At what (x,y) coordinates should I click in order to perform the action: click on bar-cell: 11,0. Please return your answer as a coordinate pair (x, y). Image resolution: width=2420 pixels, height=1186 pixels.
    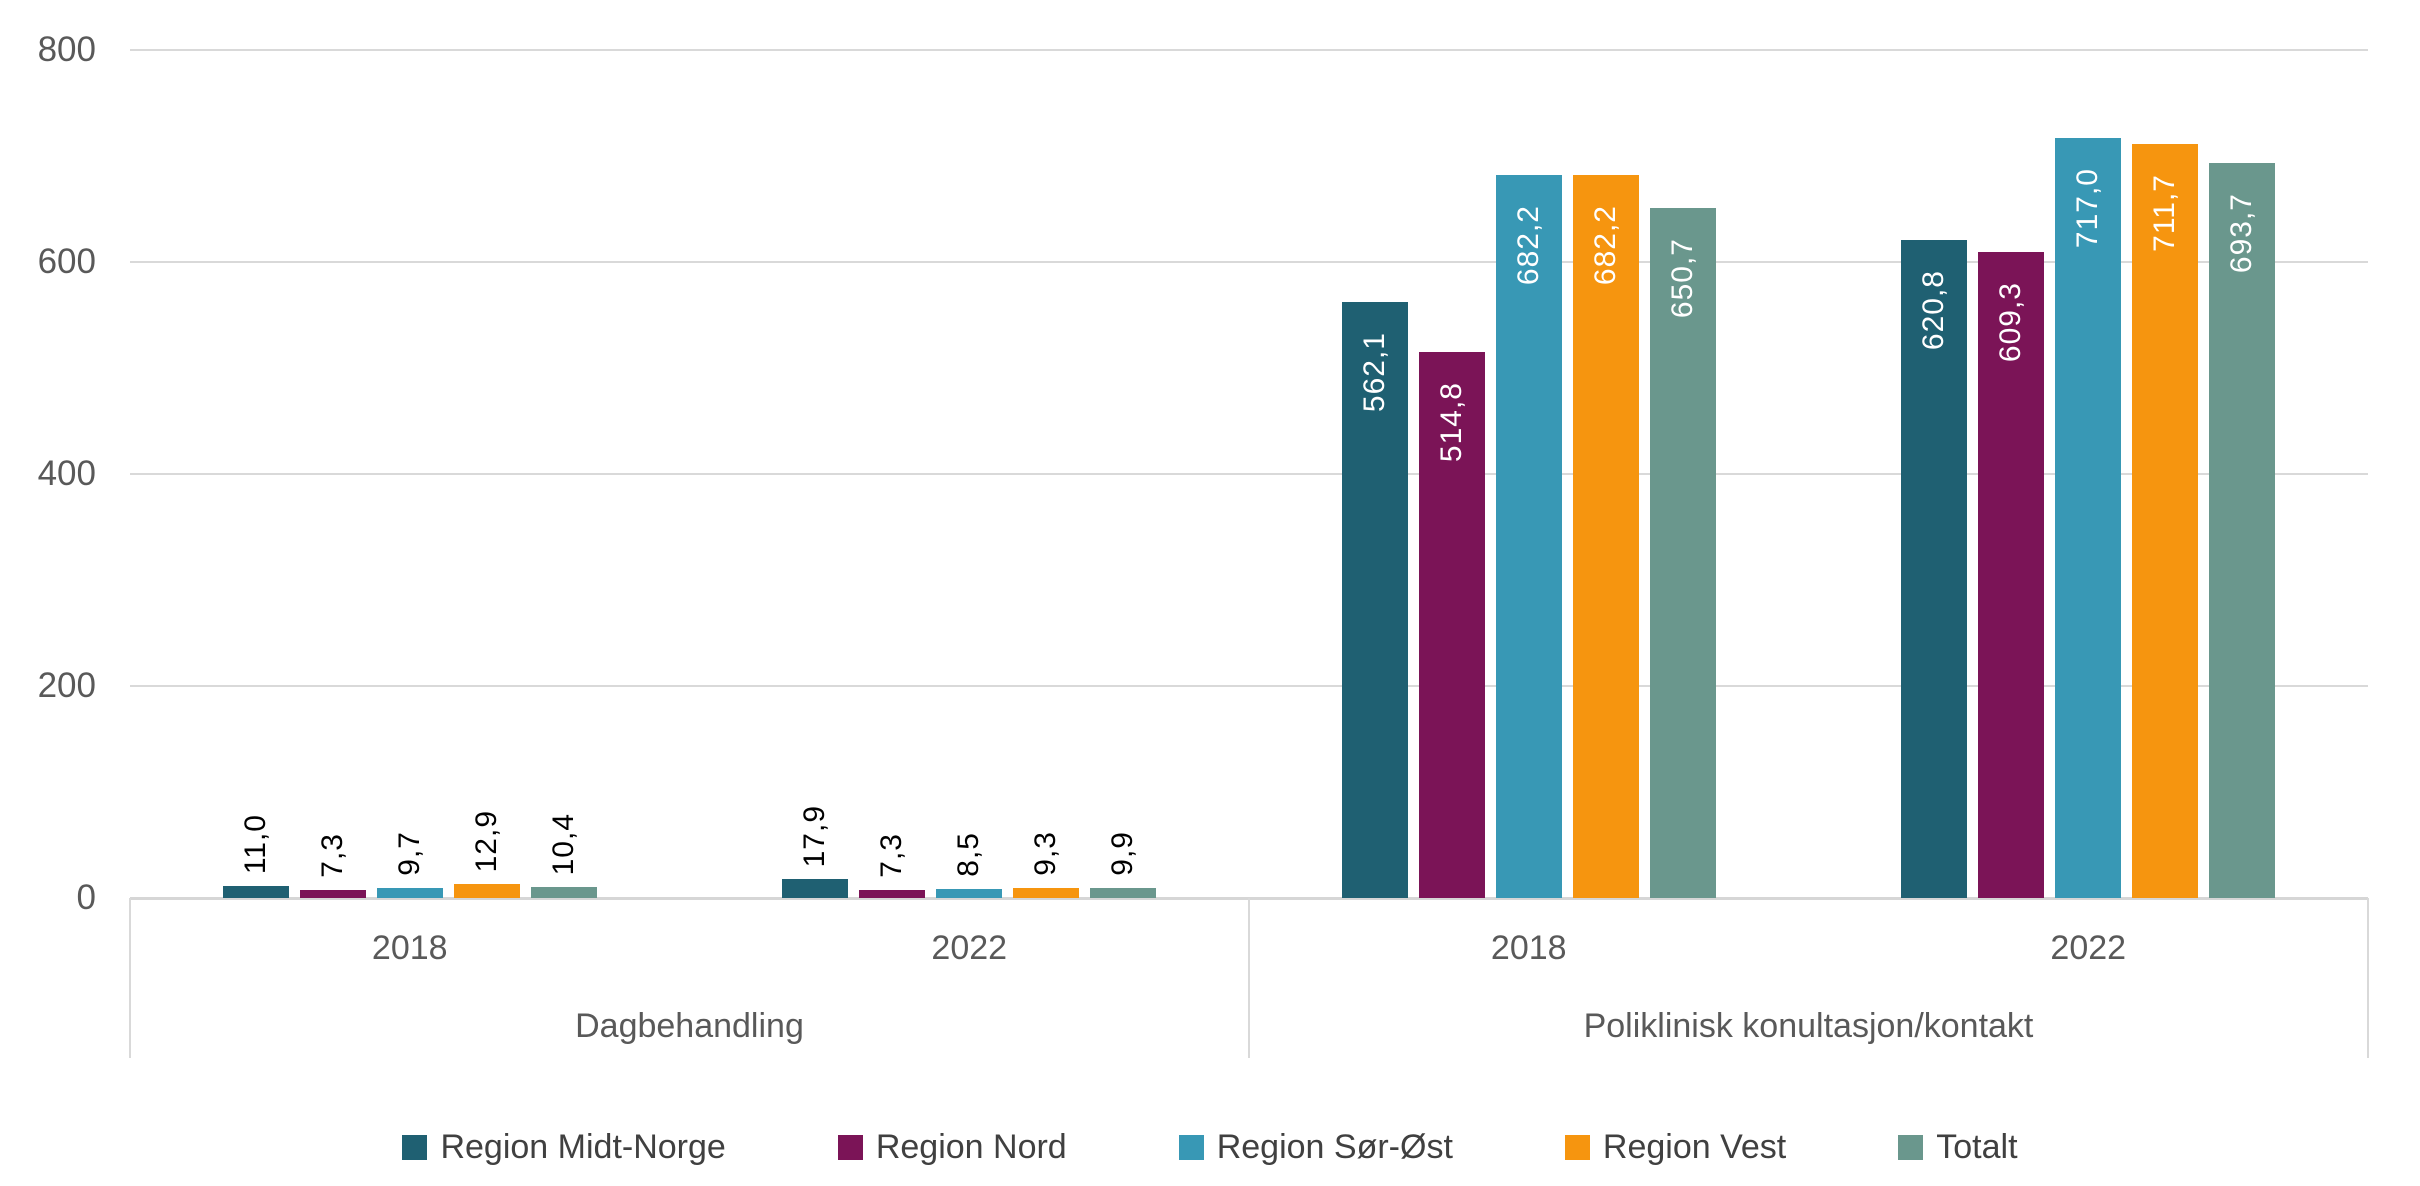
    Looking at the image, I should click on (255, 474).